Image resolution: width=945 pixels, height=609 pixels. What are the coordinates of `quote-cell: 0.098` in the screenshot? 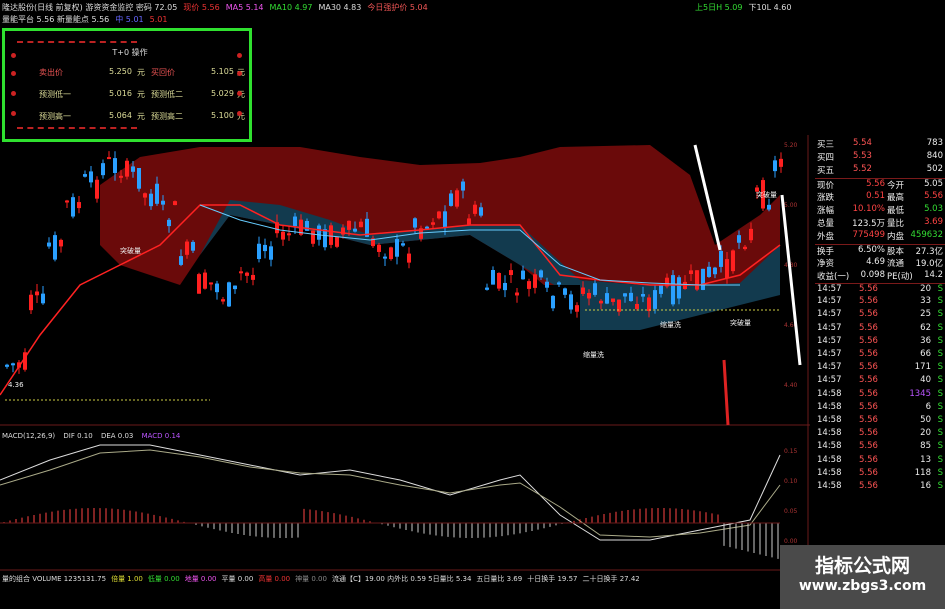 It's located at (872, 274).